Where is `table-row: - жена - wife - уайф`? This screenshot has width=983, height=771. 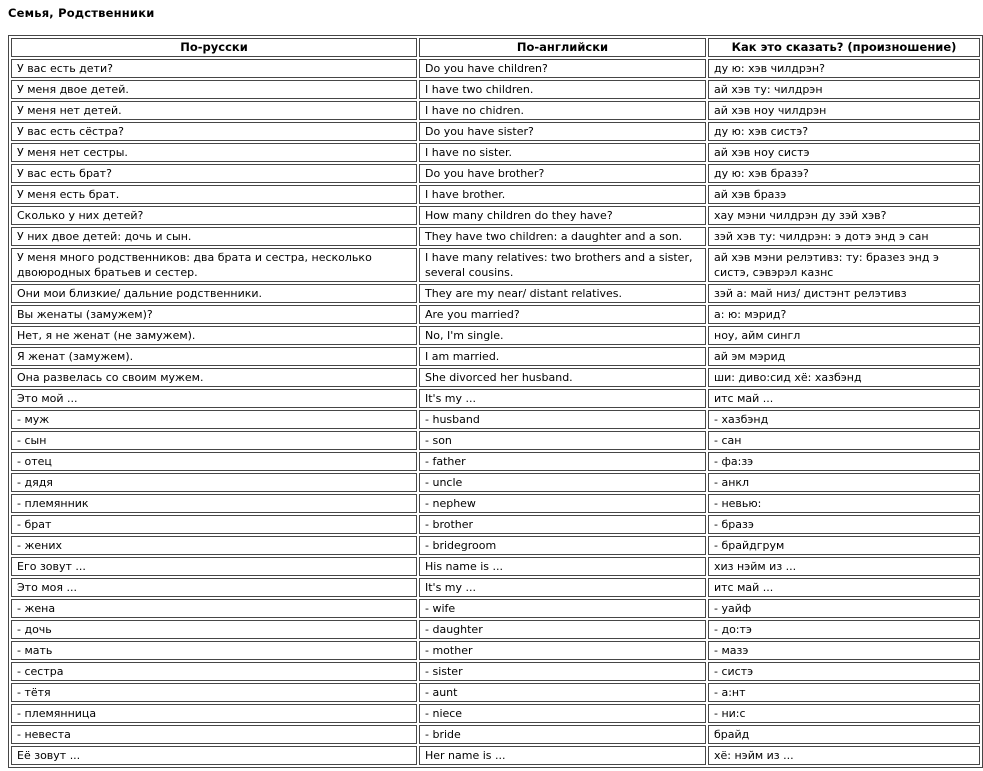
table-row: - жена - wife - уайф is located at coordinates (495, 608).